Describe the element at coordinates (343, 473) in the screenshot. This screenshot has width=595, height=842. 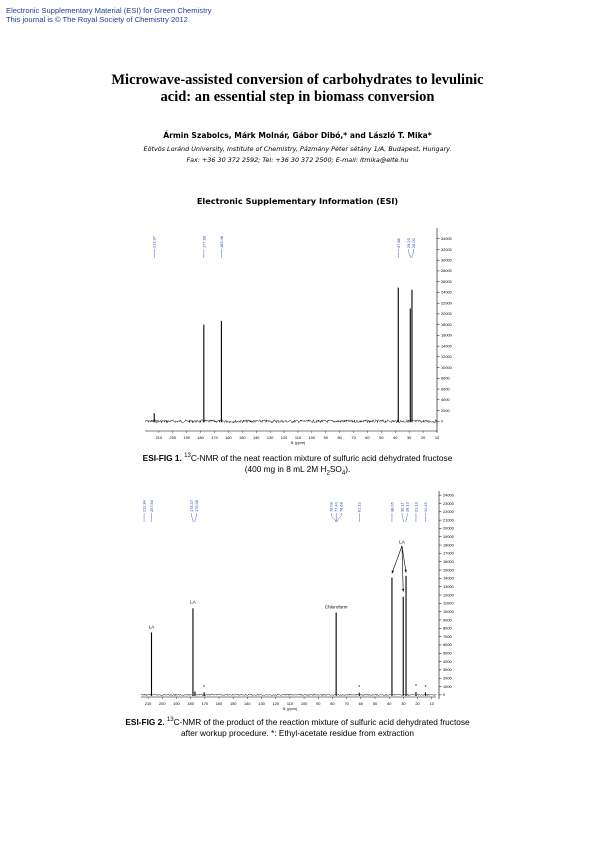
I see `figure1-caption-sub: 4` at that location.